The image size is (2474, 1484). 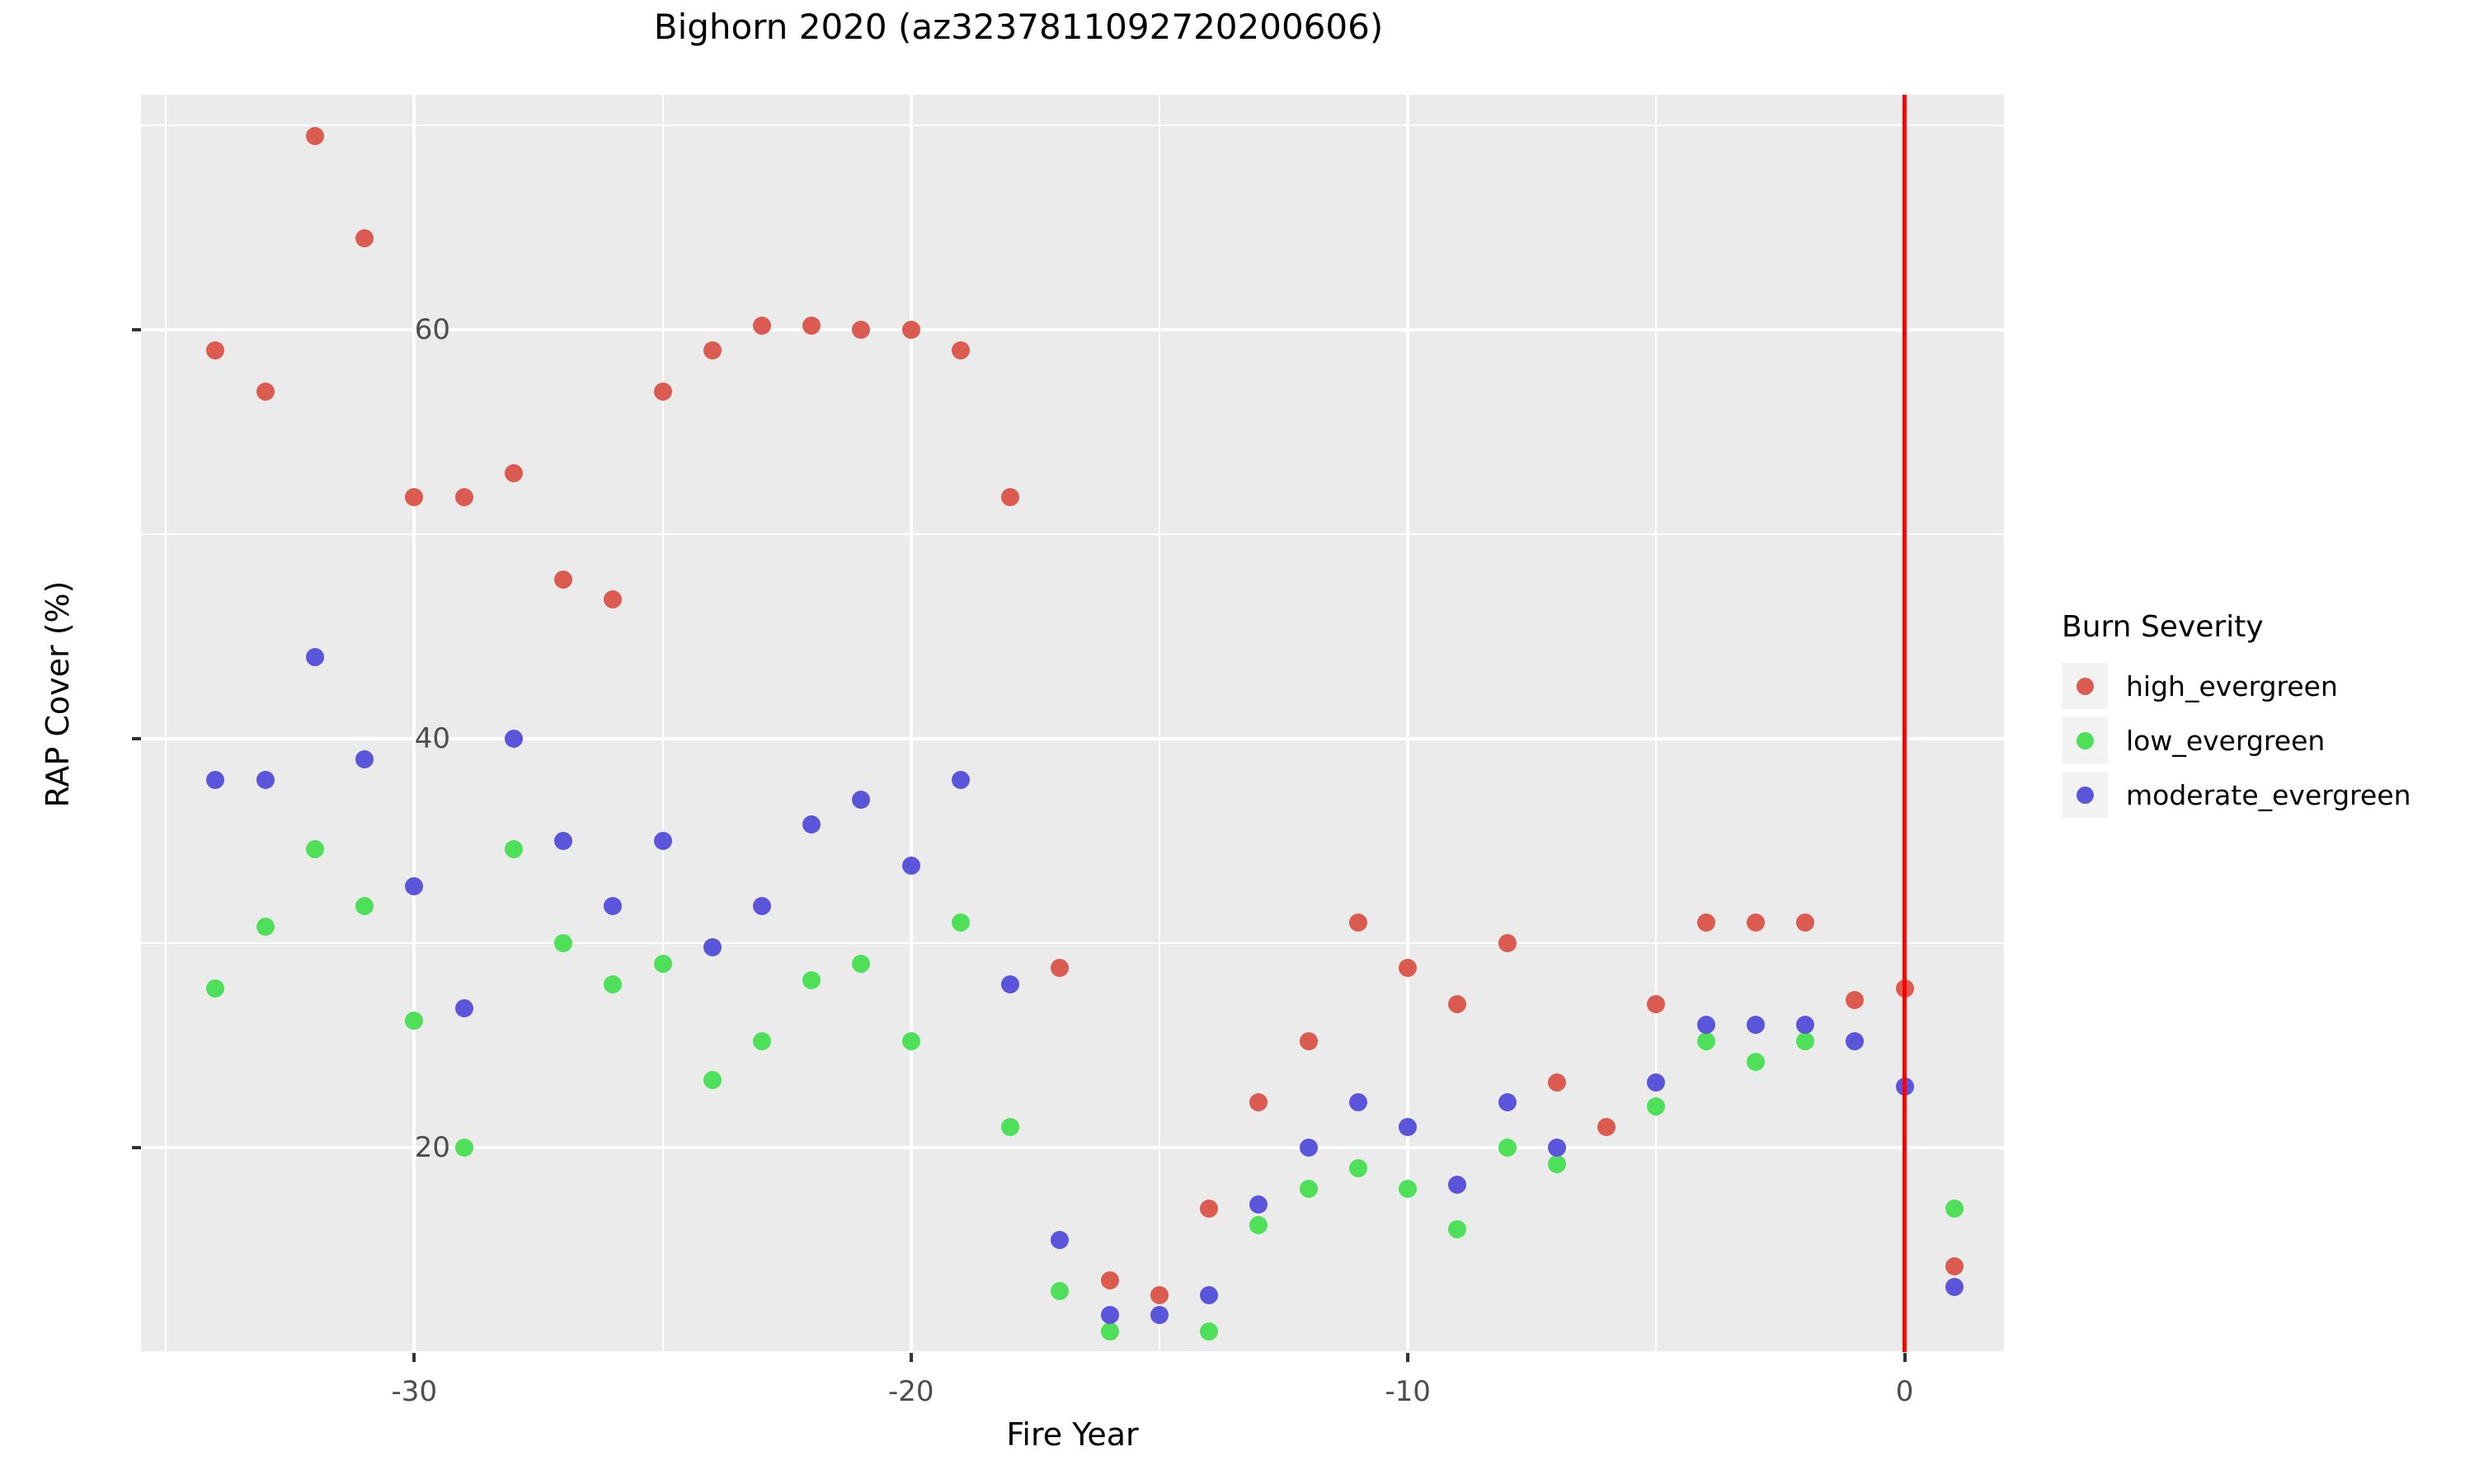 I want to click on legend-item-moderate-evergreen: moderate_evergreen, so click(x=2236, y=795).